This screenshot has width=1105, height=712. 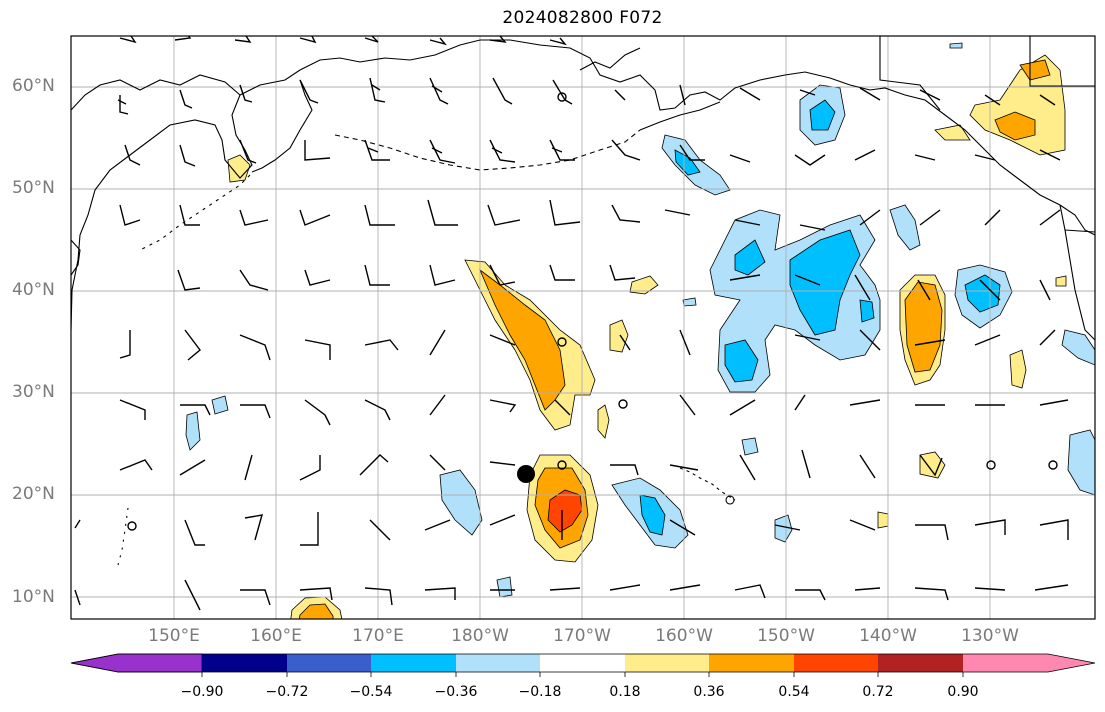 I want to click on lat-label-60n: 60°N, so click(x=33, y=86).